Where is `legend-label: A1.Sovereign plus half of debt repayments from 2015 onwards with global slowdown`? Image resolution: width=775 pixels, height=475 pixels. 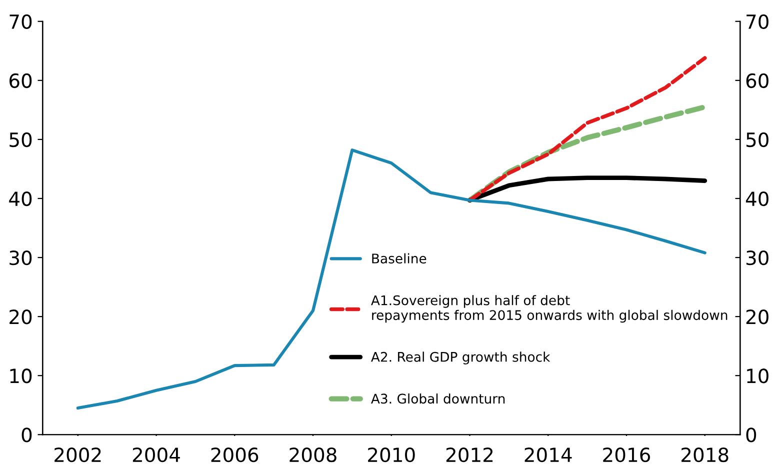
legend-label: A1.Sovereign plus half of debt repayments from 2015 onwards with global slowdown is located at coordinates (549, 309).